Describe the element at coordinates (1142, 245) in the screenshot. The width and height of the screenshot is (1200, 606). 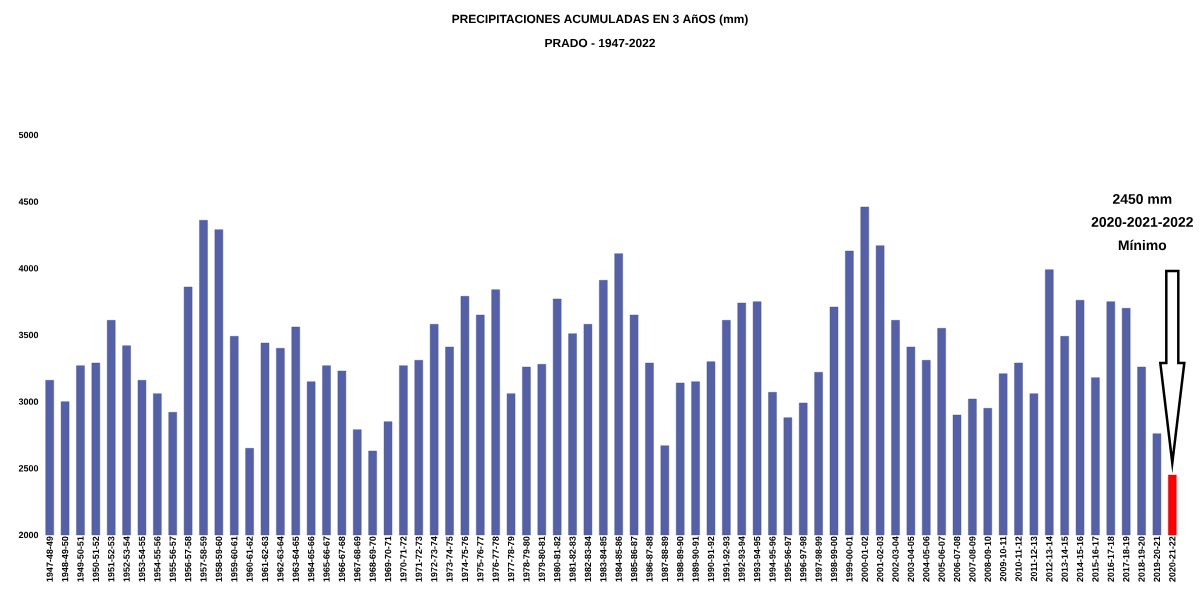
I see `annotation: Mínimo` at that location.